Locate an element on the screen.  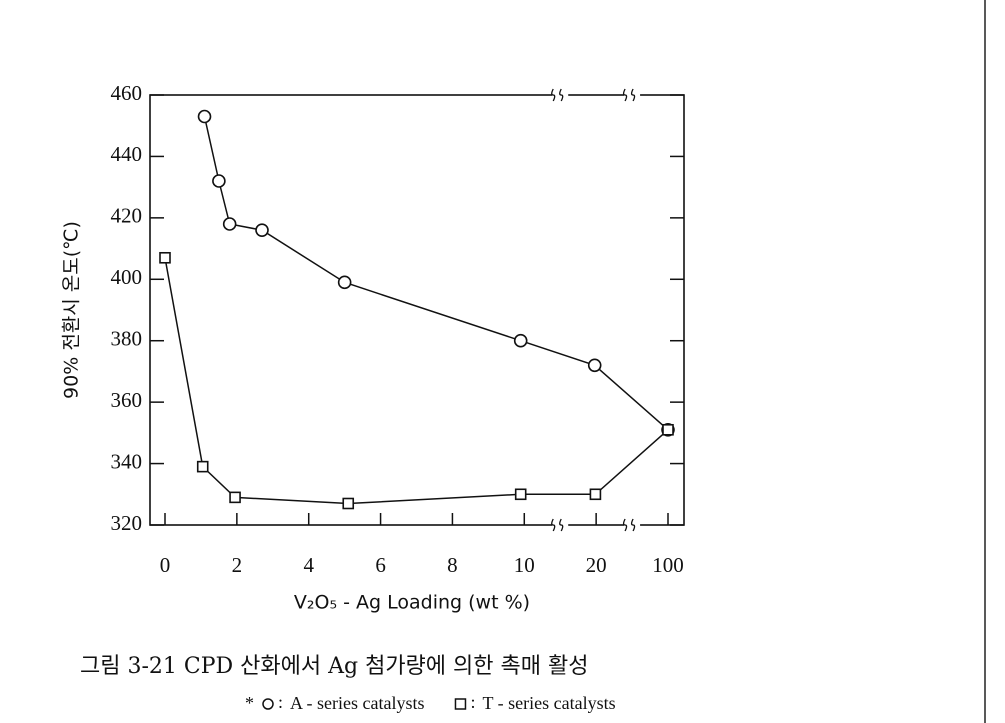
x-tick-label: 0 is located at coordinates (165, 565).